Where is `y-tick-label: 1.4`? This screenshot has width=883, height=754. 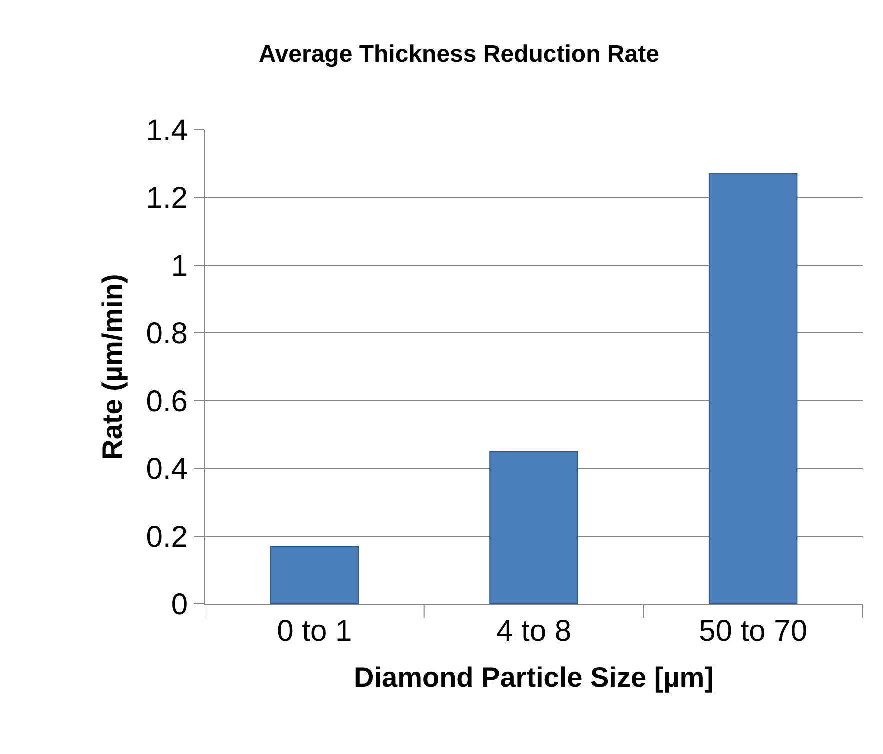 y-tick-label: 1.4 is located at coordinates (167, 131).